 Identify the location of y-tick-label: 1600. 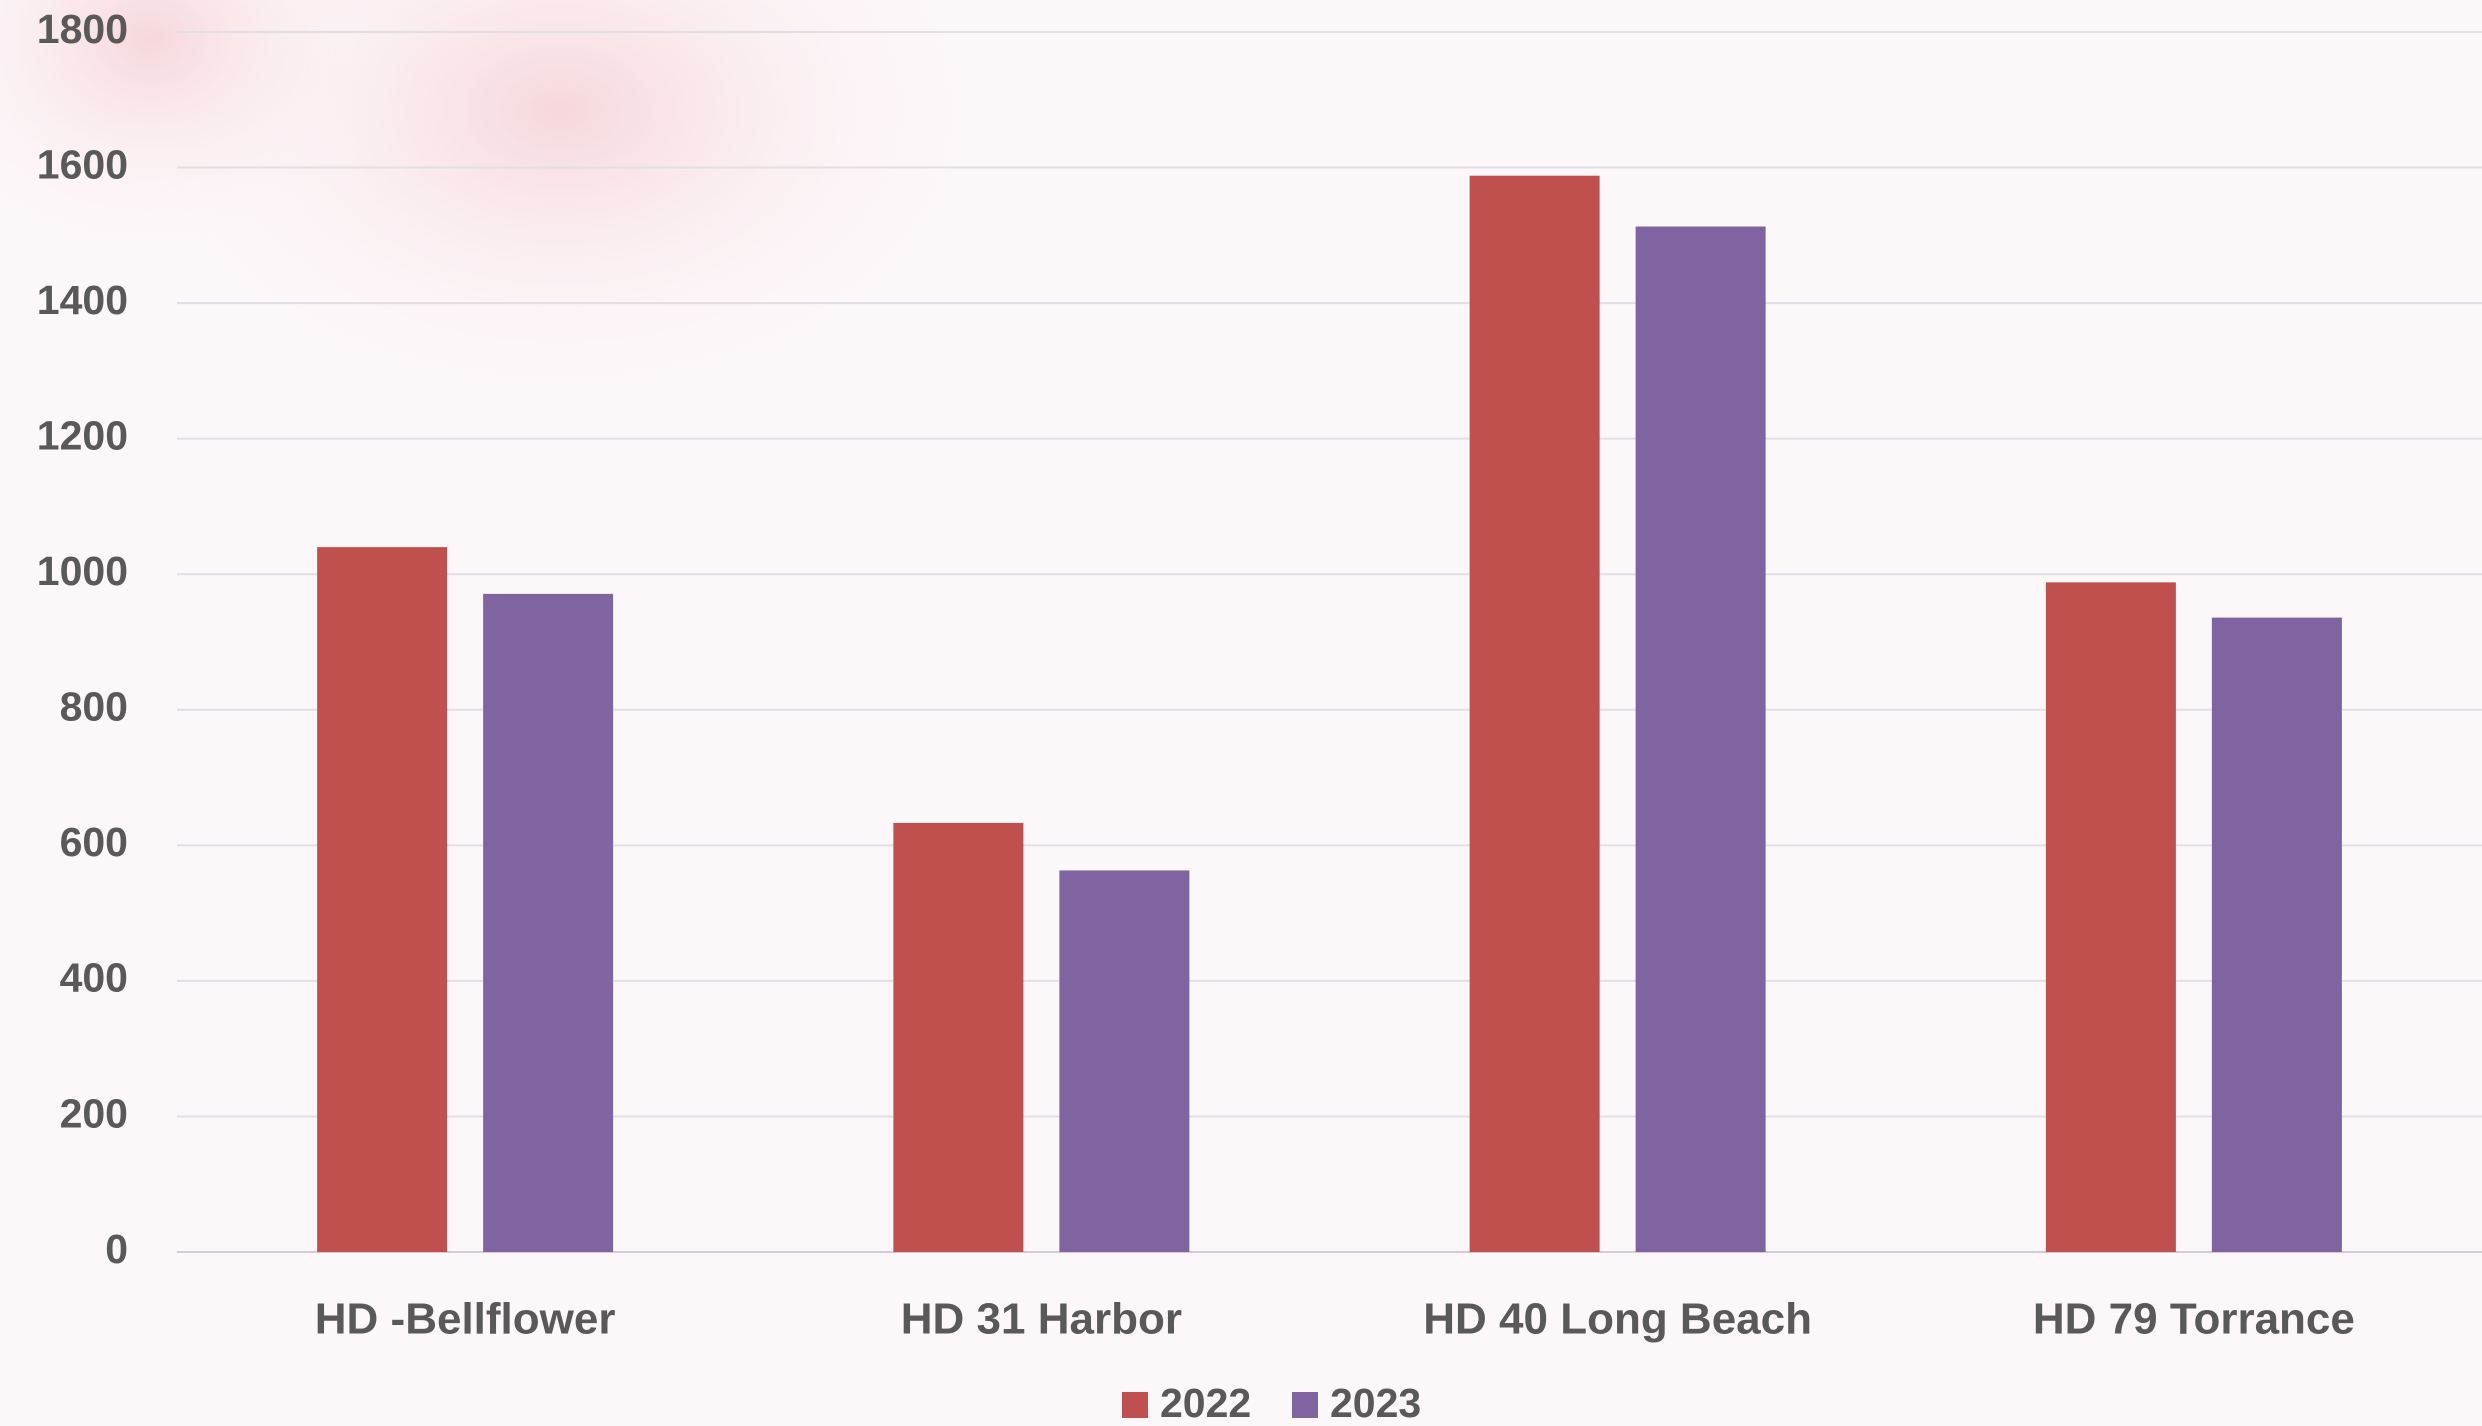
(82, 164).